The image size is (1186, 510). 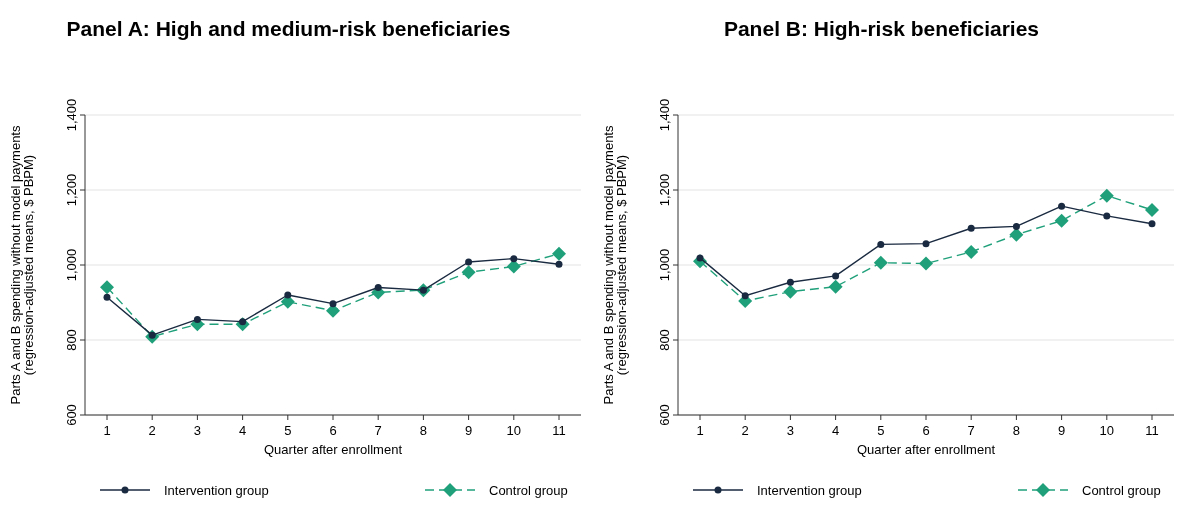 What do you see at coordinates (881, 28) in the screenshot?
I see `chart-title: Panel B: High-risk beneficiaries` at bounding box center [881, 28].